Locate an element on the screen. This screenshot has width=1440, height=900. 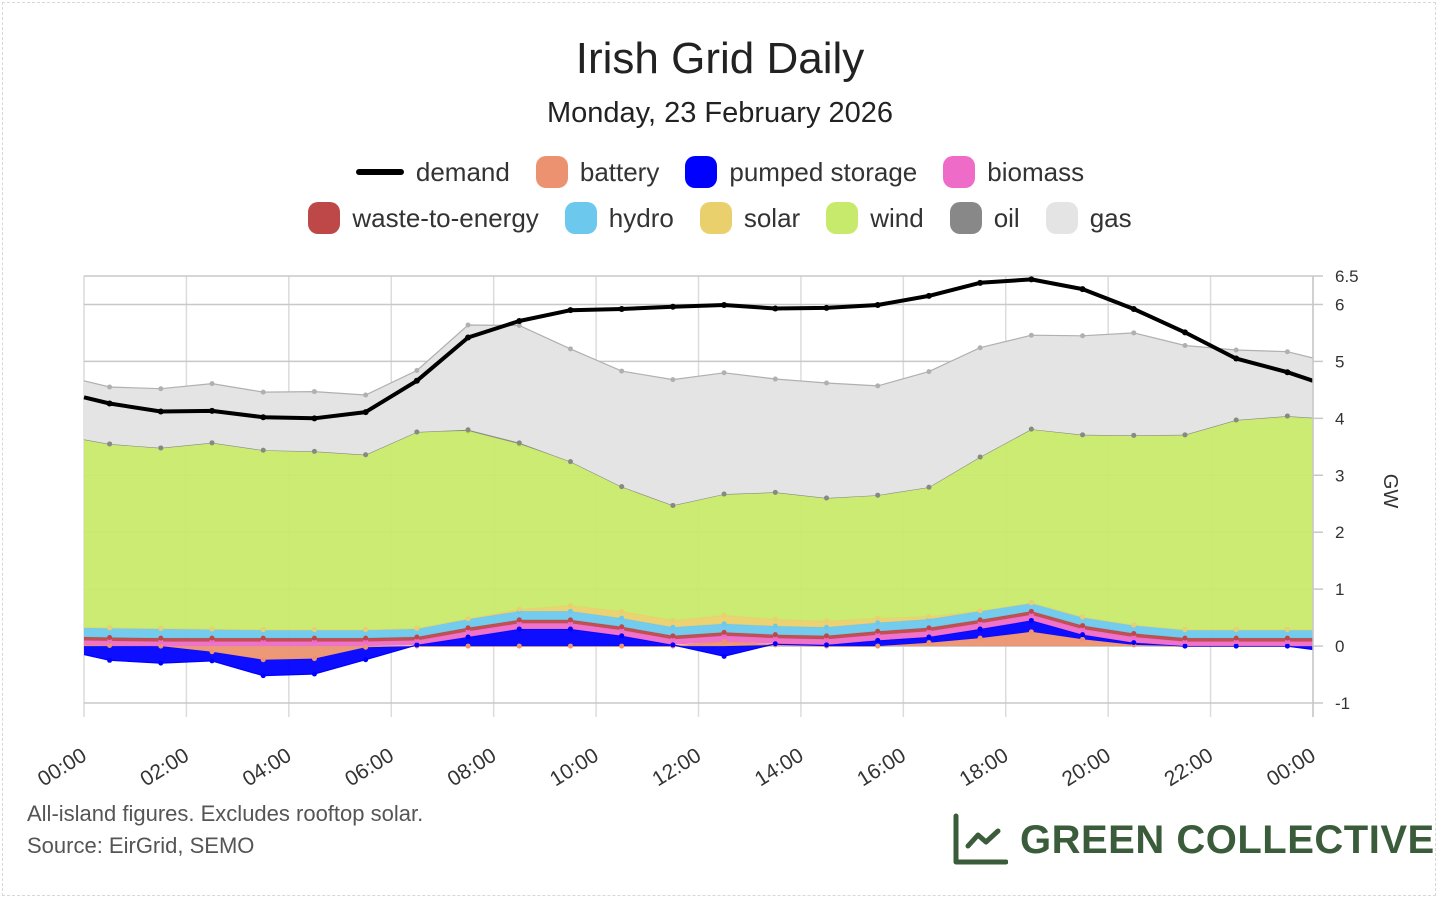
chart-demand-line is located at coordinates (698, 349).